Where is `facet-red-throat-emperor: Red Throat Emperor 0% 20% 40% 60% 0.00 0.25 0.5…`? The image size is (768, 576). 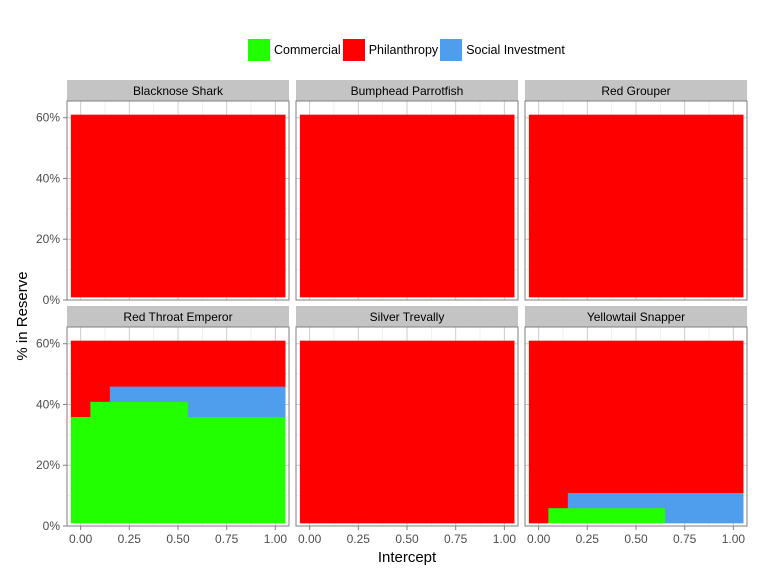
facet-red-throat-emperor: Red Throat Emperor 0% 20% 40% 60% 0.00 0.25 0.5… is located at coordinates (163, 426).